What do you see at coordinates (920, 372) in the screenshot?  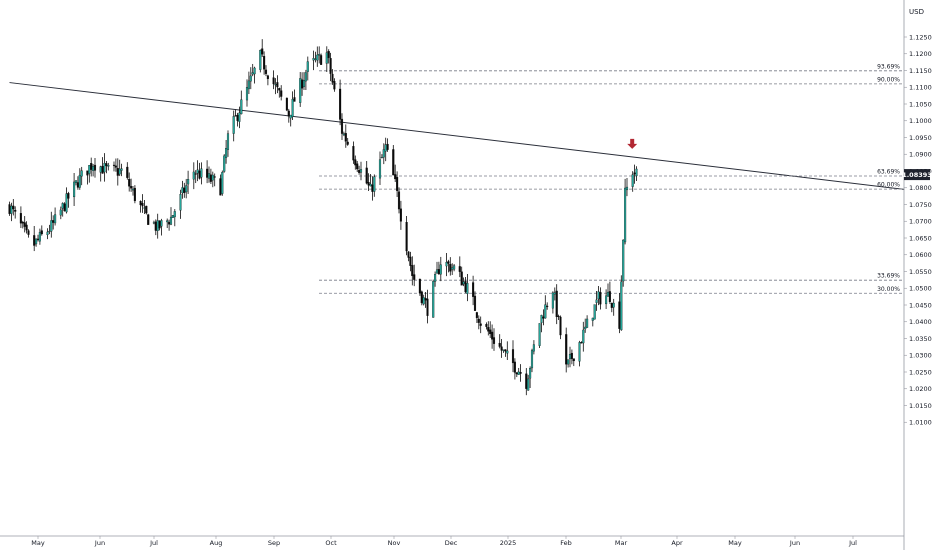 I see `y-tick-label: 1.02500` at bounding box center [920, 372].